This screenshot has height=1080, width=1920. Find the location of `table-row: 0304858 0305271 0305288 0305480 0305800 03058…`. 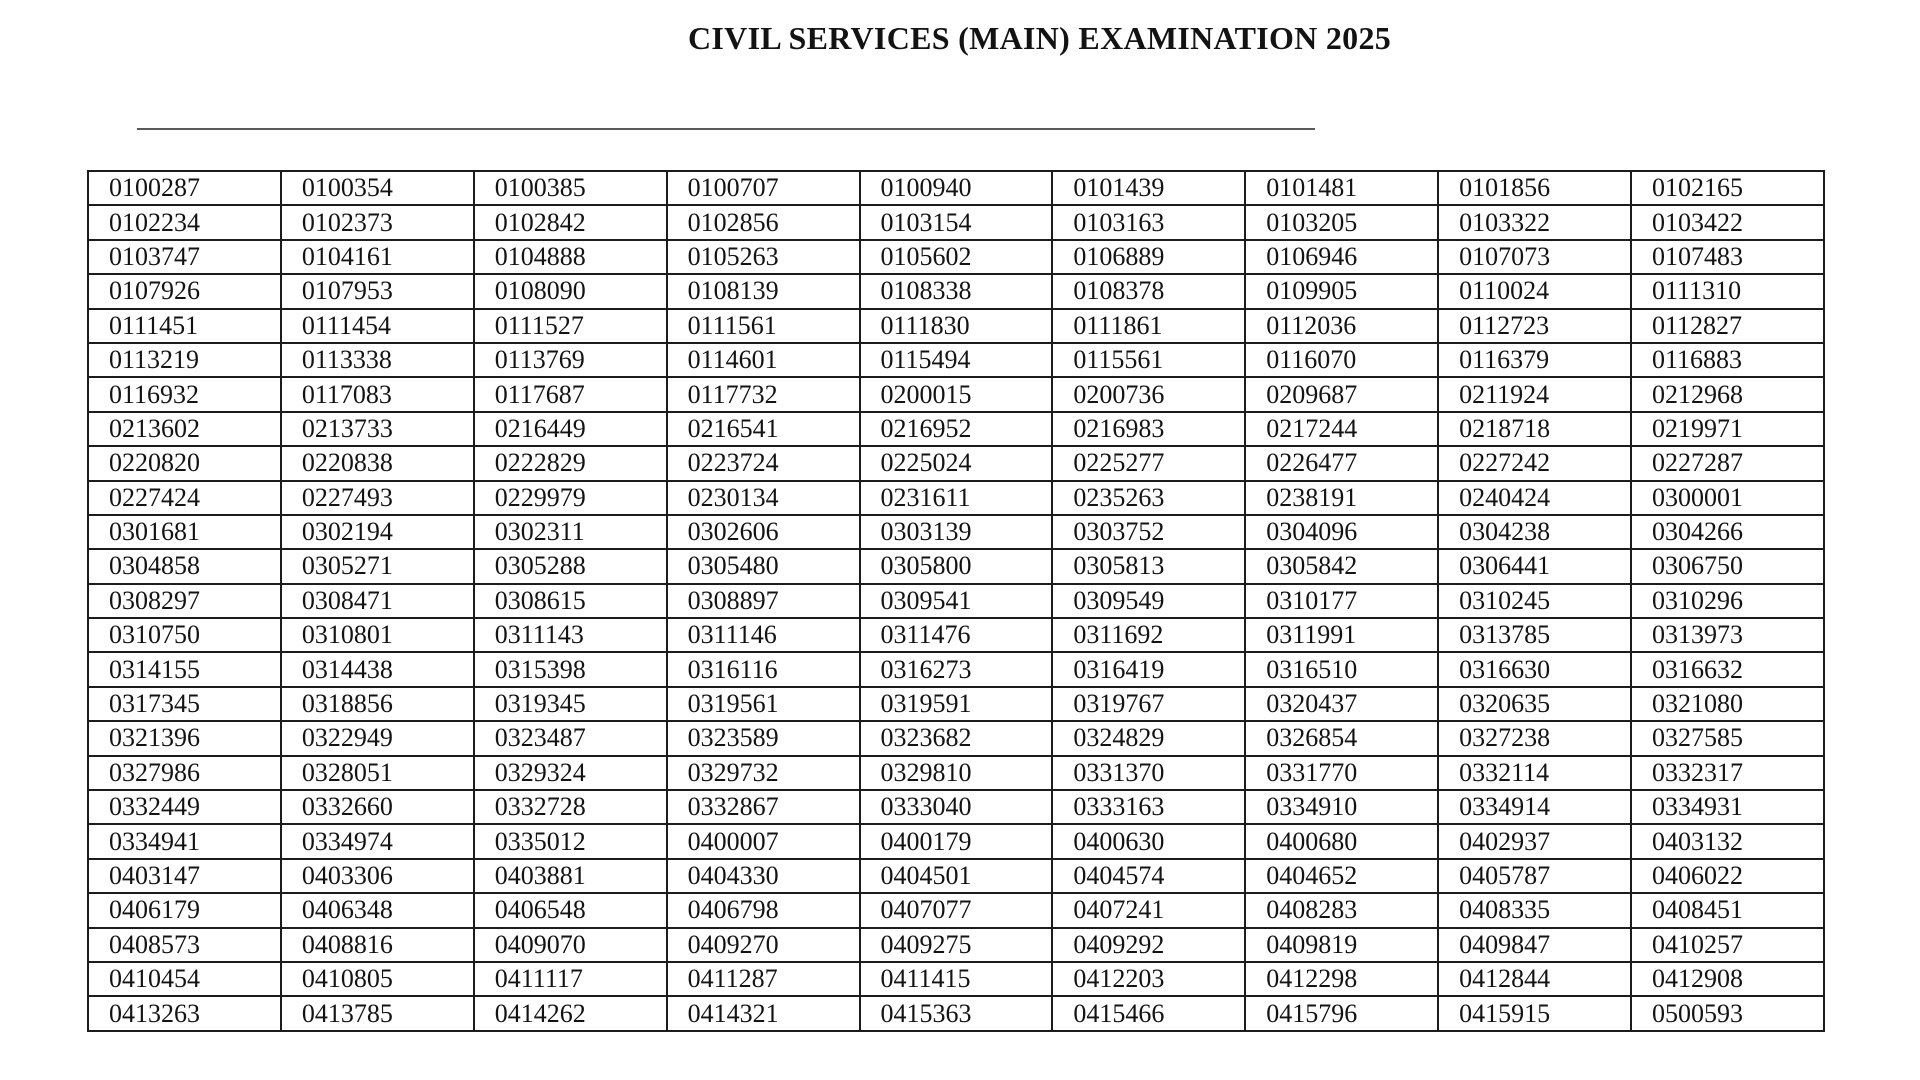

table-row: 0304858 0305271 0305288 0305480 0305800 03058… is located at coordinates (956, 566).